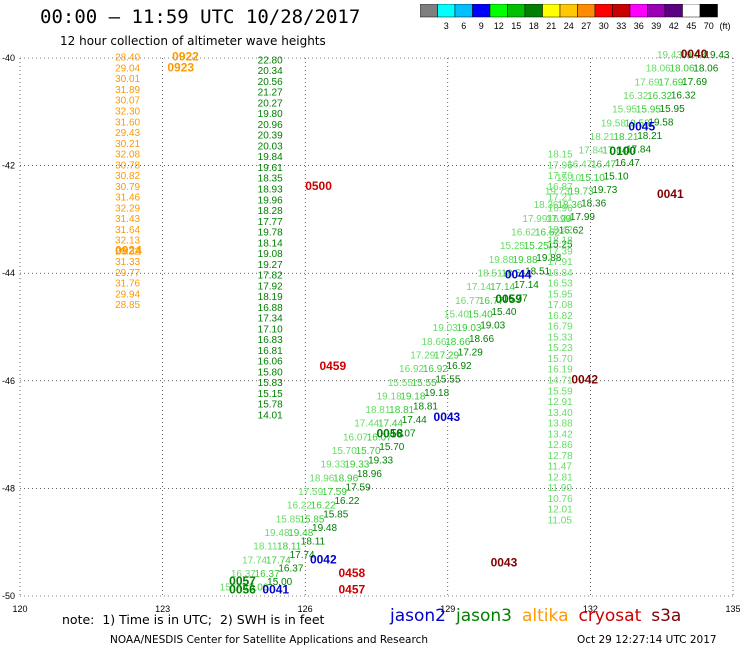  I want to click on wave-height-label: 31.64, so click(127, 230).